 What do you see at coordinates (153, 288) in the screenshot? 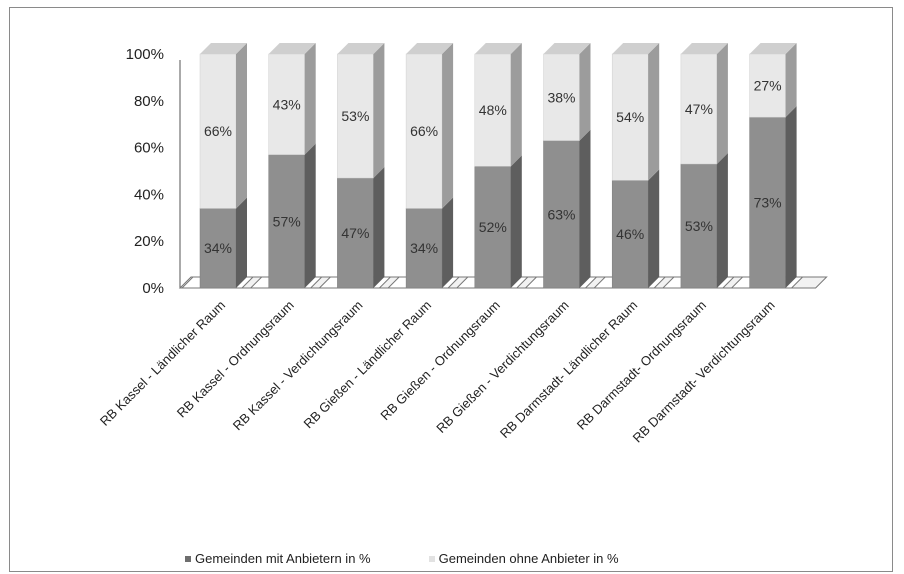
I see `y-tick-label: 0%` at bounding box center [153, 288].